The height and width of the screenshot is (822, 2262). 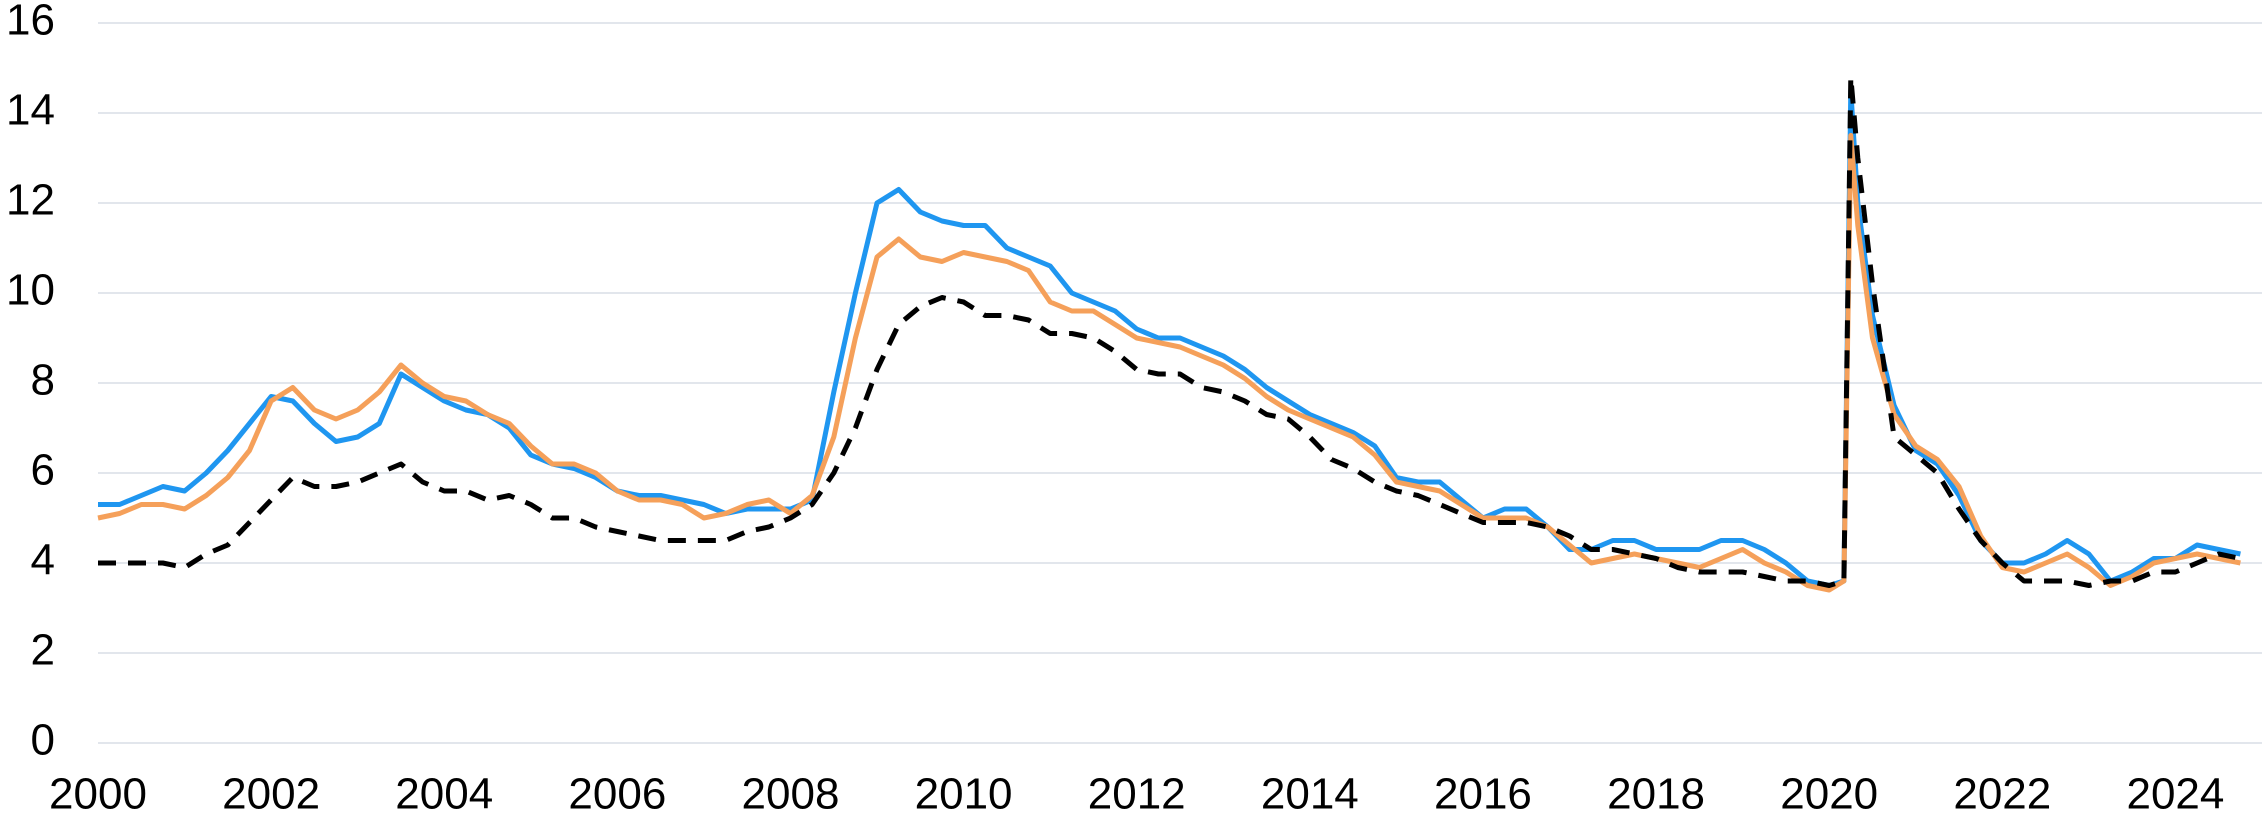 I want to click on y-tick-label: 0, so click(x=43, y=740).